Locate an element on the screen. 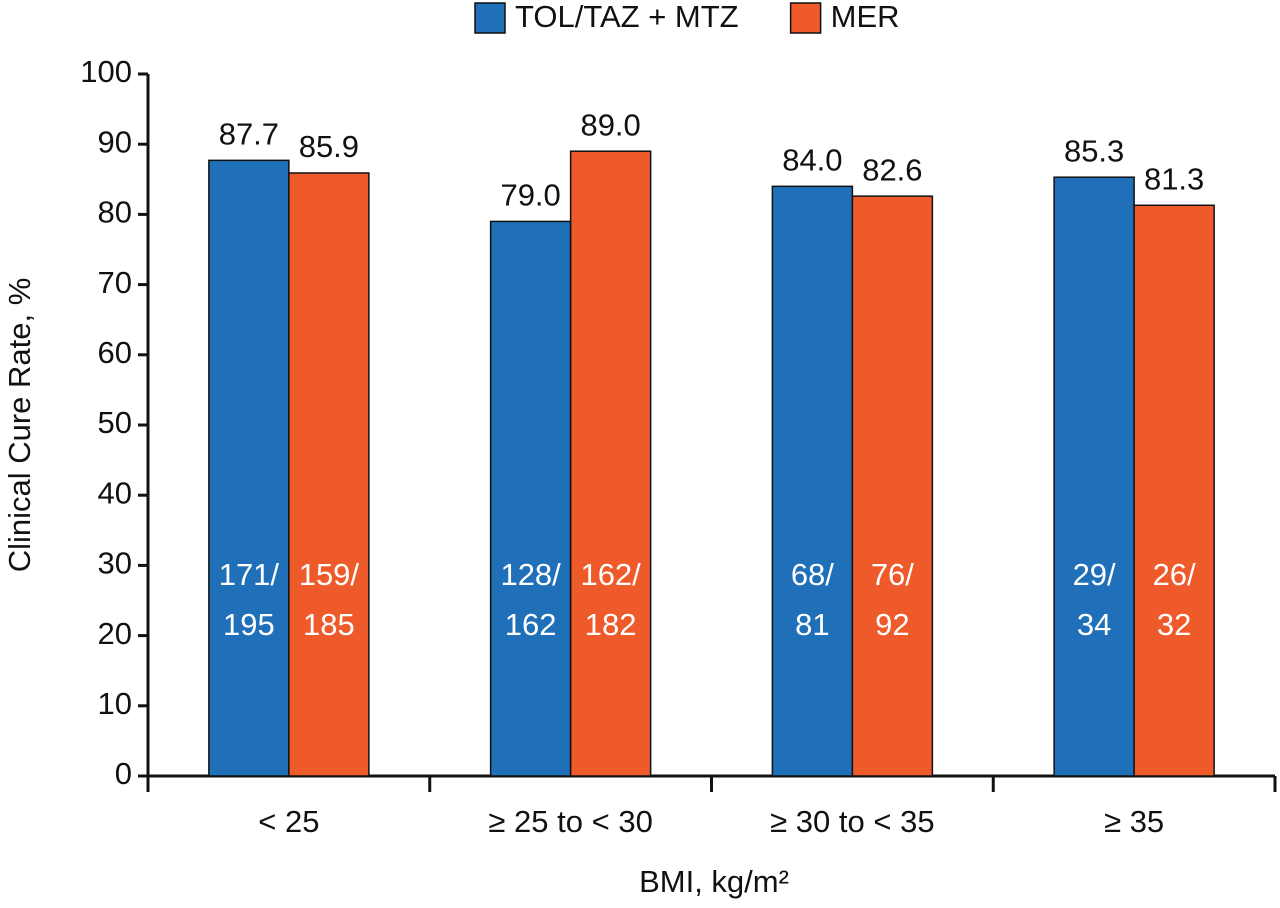 This screenshot has width=1280, height=908. value-label: 84.0 is located at coordinates (812, 160).